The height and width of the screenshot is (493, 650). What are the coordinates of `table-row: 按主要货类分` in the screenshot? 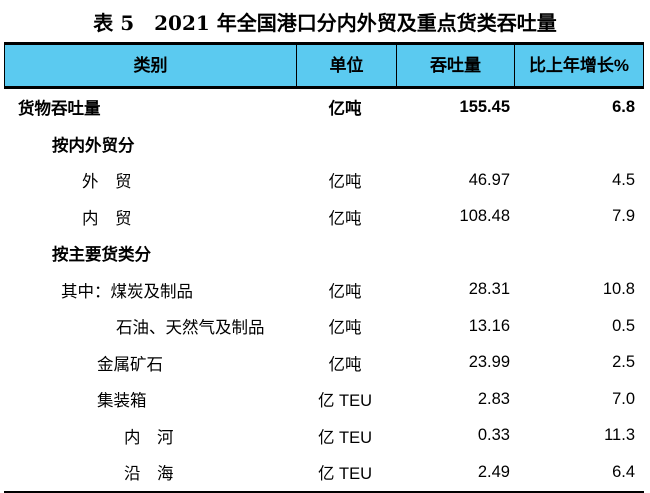 It's located at (324, 253).